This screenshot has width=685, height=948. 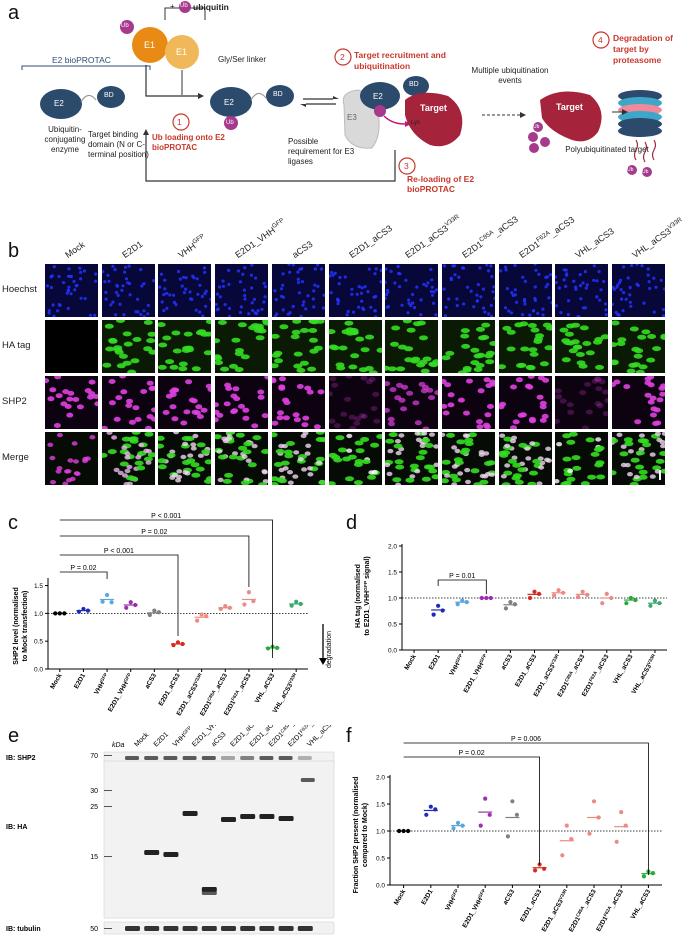 What do you see at coordinates (218, 739) in the screenshot?
I see `lane-label: aCS3` at bounding box center [218, 739].